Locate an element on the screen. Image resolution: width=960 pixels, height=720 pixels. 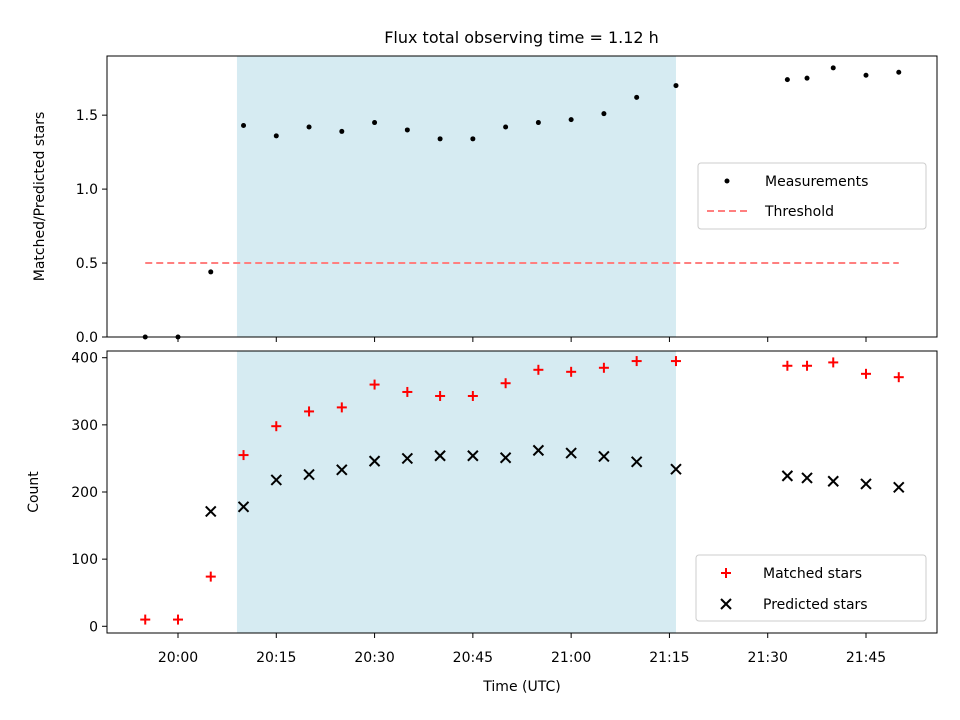
legend-cross is located at coordinates (726, 604).